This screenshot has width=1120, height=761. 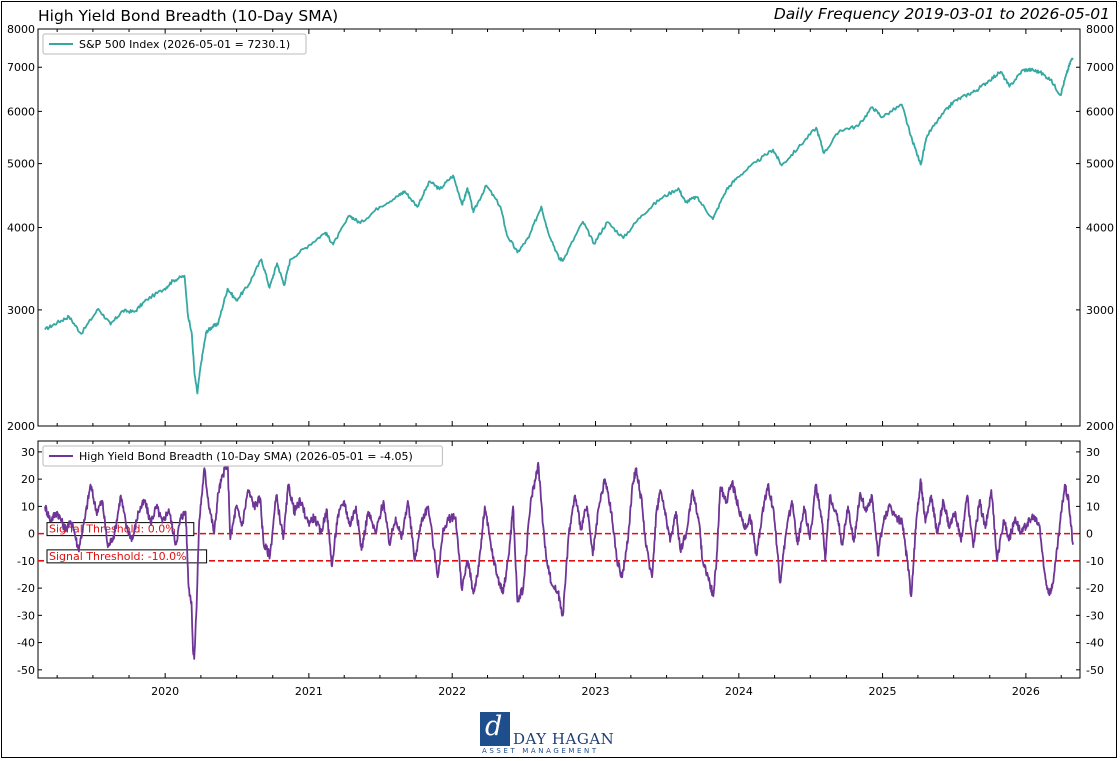 What do you see at coordinates (21, 228) in the screenshot?
I see `y-tick-label-left: 4000` at bounding box center [21, 228].